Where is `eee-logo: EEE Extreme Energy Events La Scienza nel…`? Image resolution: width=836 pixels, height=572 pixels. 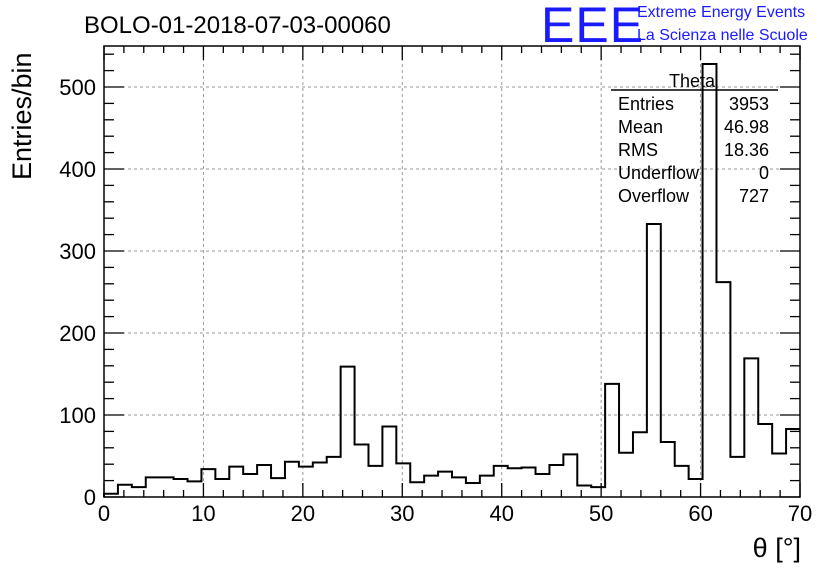 eee-logo: EEE Extreme Energy Events La Scienza nel… is located at coordinates (674, 26).